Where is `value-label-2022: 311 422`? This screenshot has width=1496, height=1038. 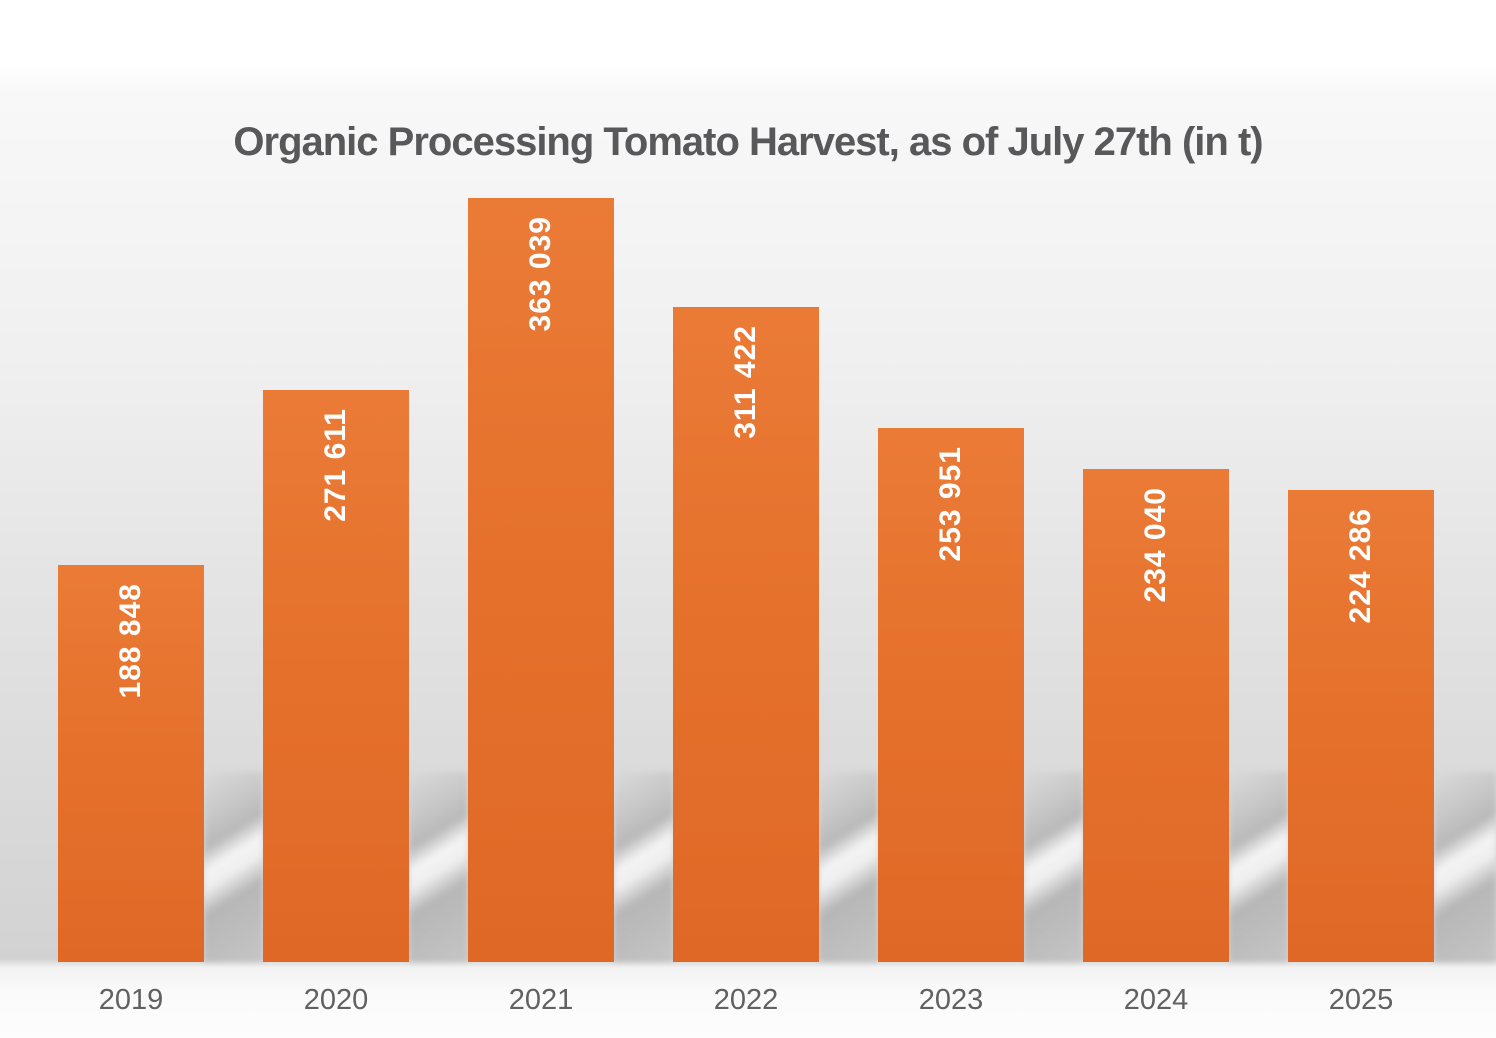
value-label-2022: 311 422 is located at coordinates (745, 382).